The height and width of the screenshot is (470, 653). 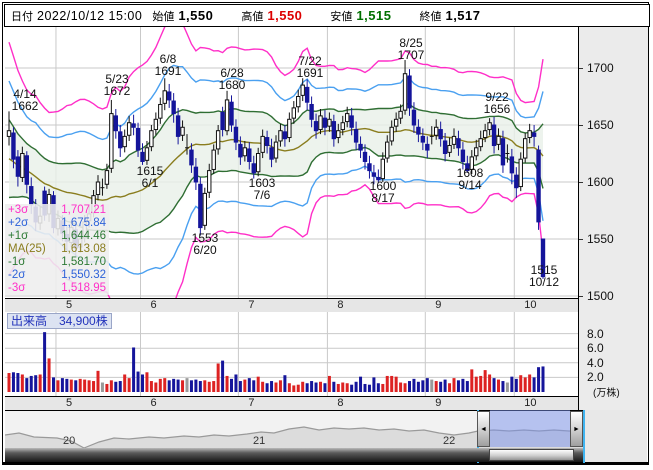 What do you see at coordinates (59, 321) in the screenshot?
I see `volume-label: 出来高 34,900株` at bounding box center [59, 321].